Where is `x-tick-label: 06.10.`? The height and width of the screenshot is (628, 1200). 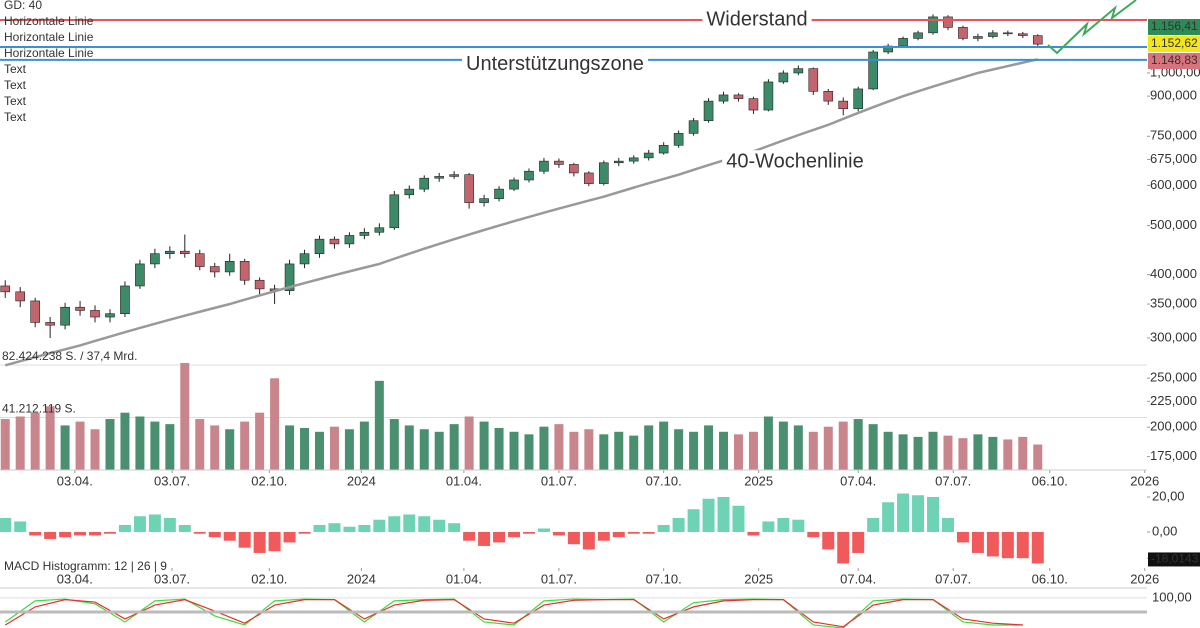
x-tick-label: 06.10. is located at coordinates (1050, 480).